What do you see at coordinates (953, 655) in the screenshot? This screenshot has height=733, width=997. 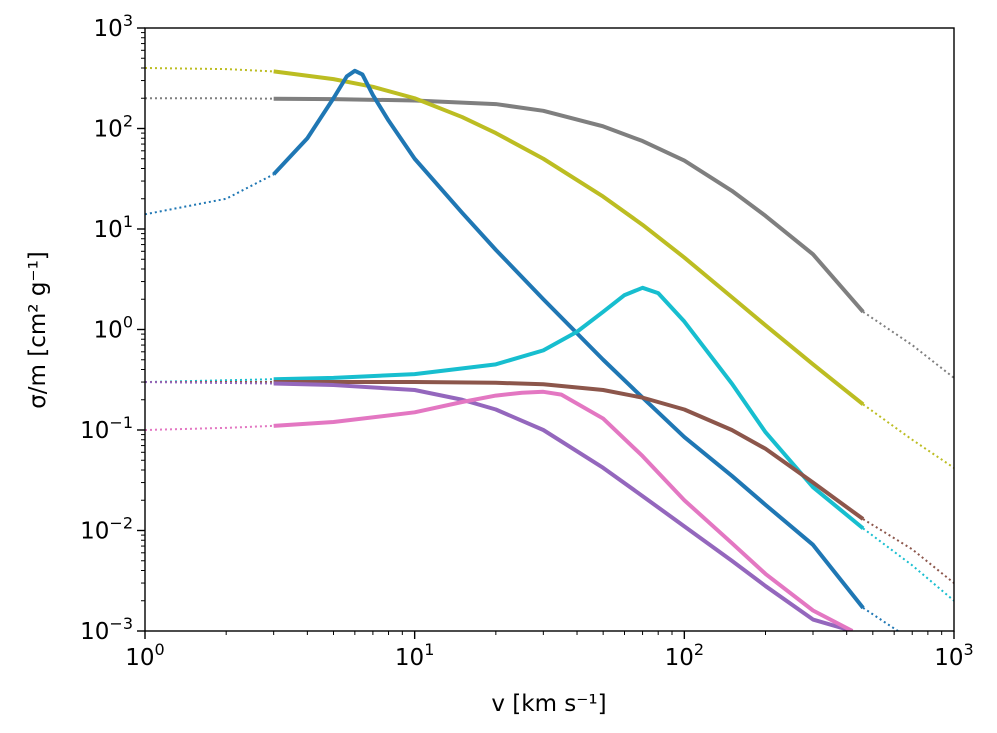 I see `x-tick-label: 10³` at bounding box center [953, 655].